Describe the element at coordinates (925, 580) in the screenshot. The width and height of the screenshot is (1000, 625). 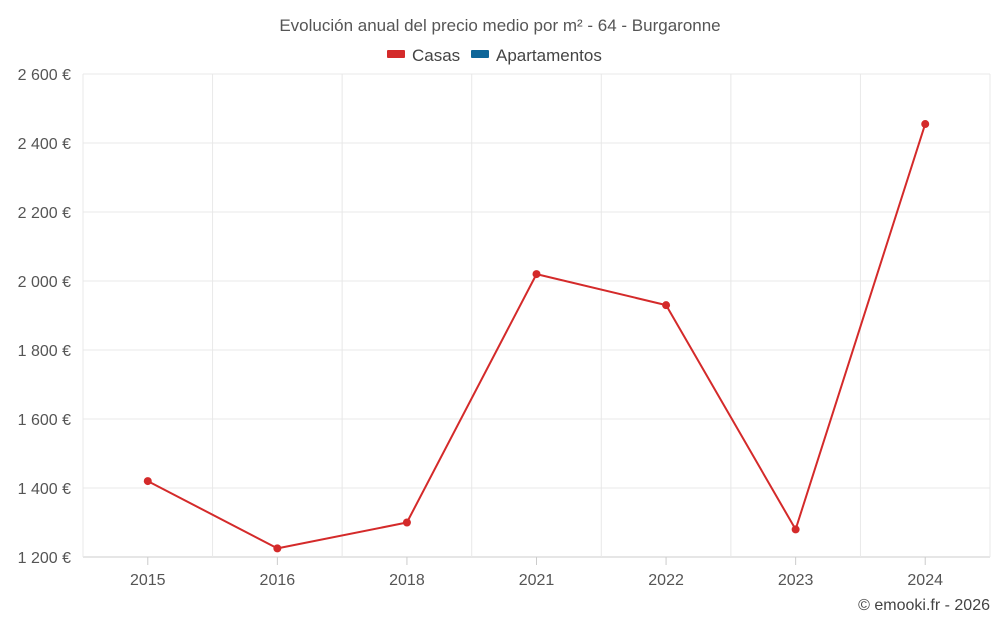
I see `x-tick-label: 2024` at that location.